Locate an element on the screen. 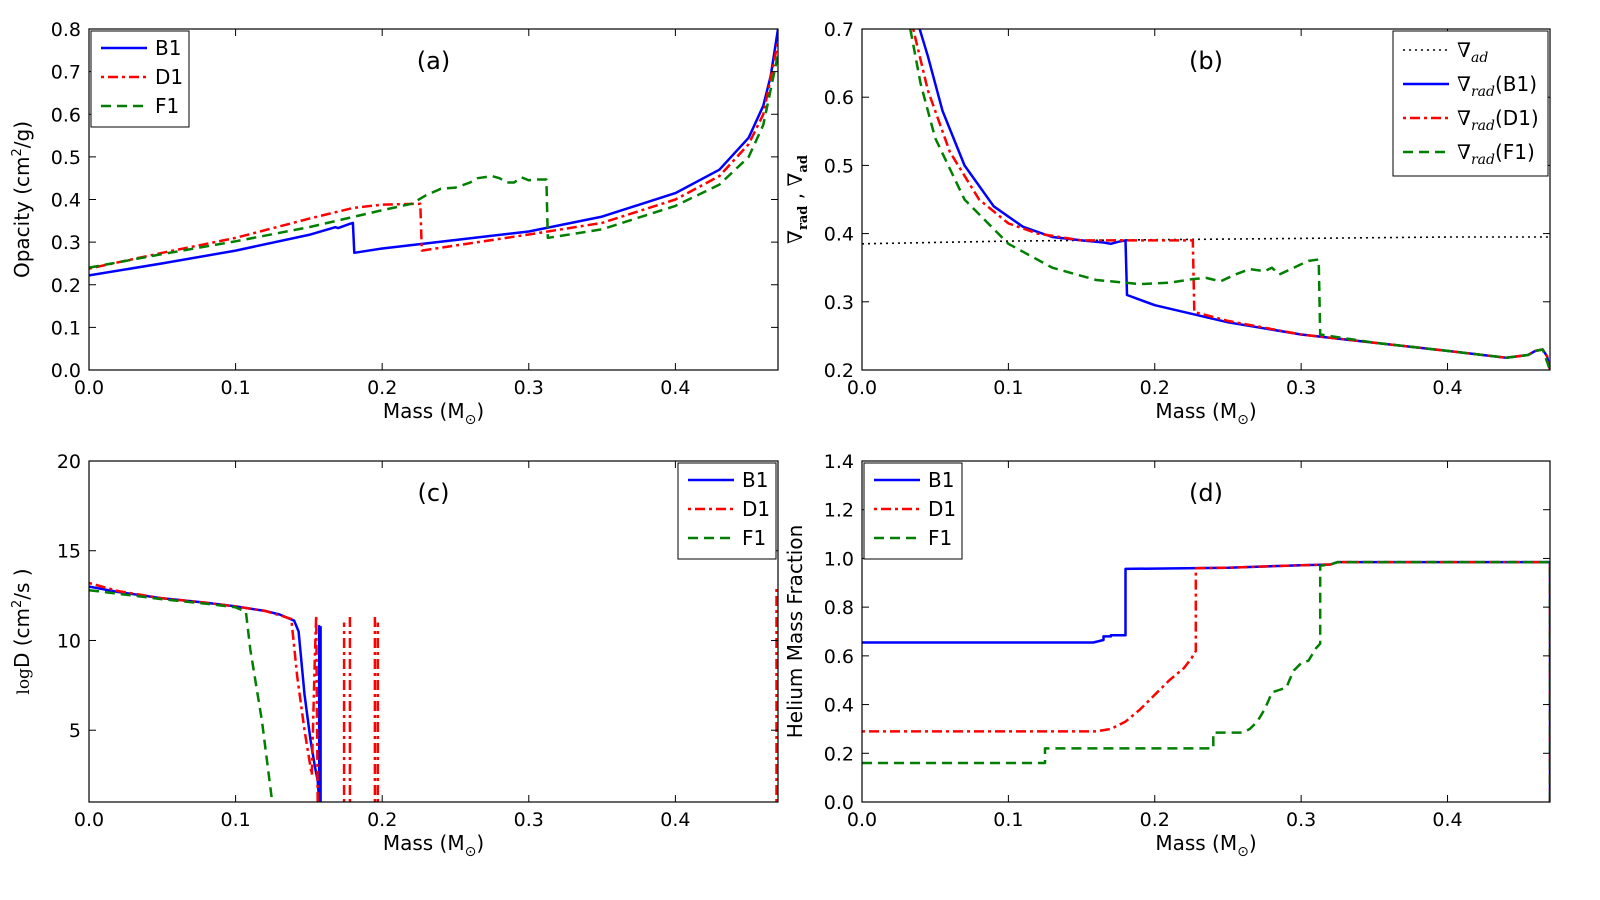  legend-a: B1 D1 F1 is located at coordinates (140, 79).